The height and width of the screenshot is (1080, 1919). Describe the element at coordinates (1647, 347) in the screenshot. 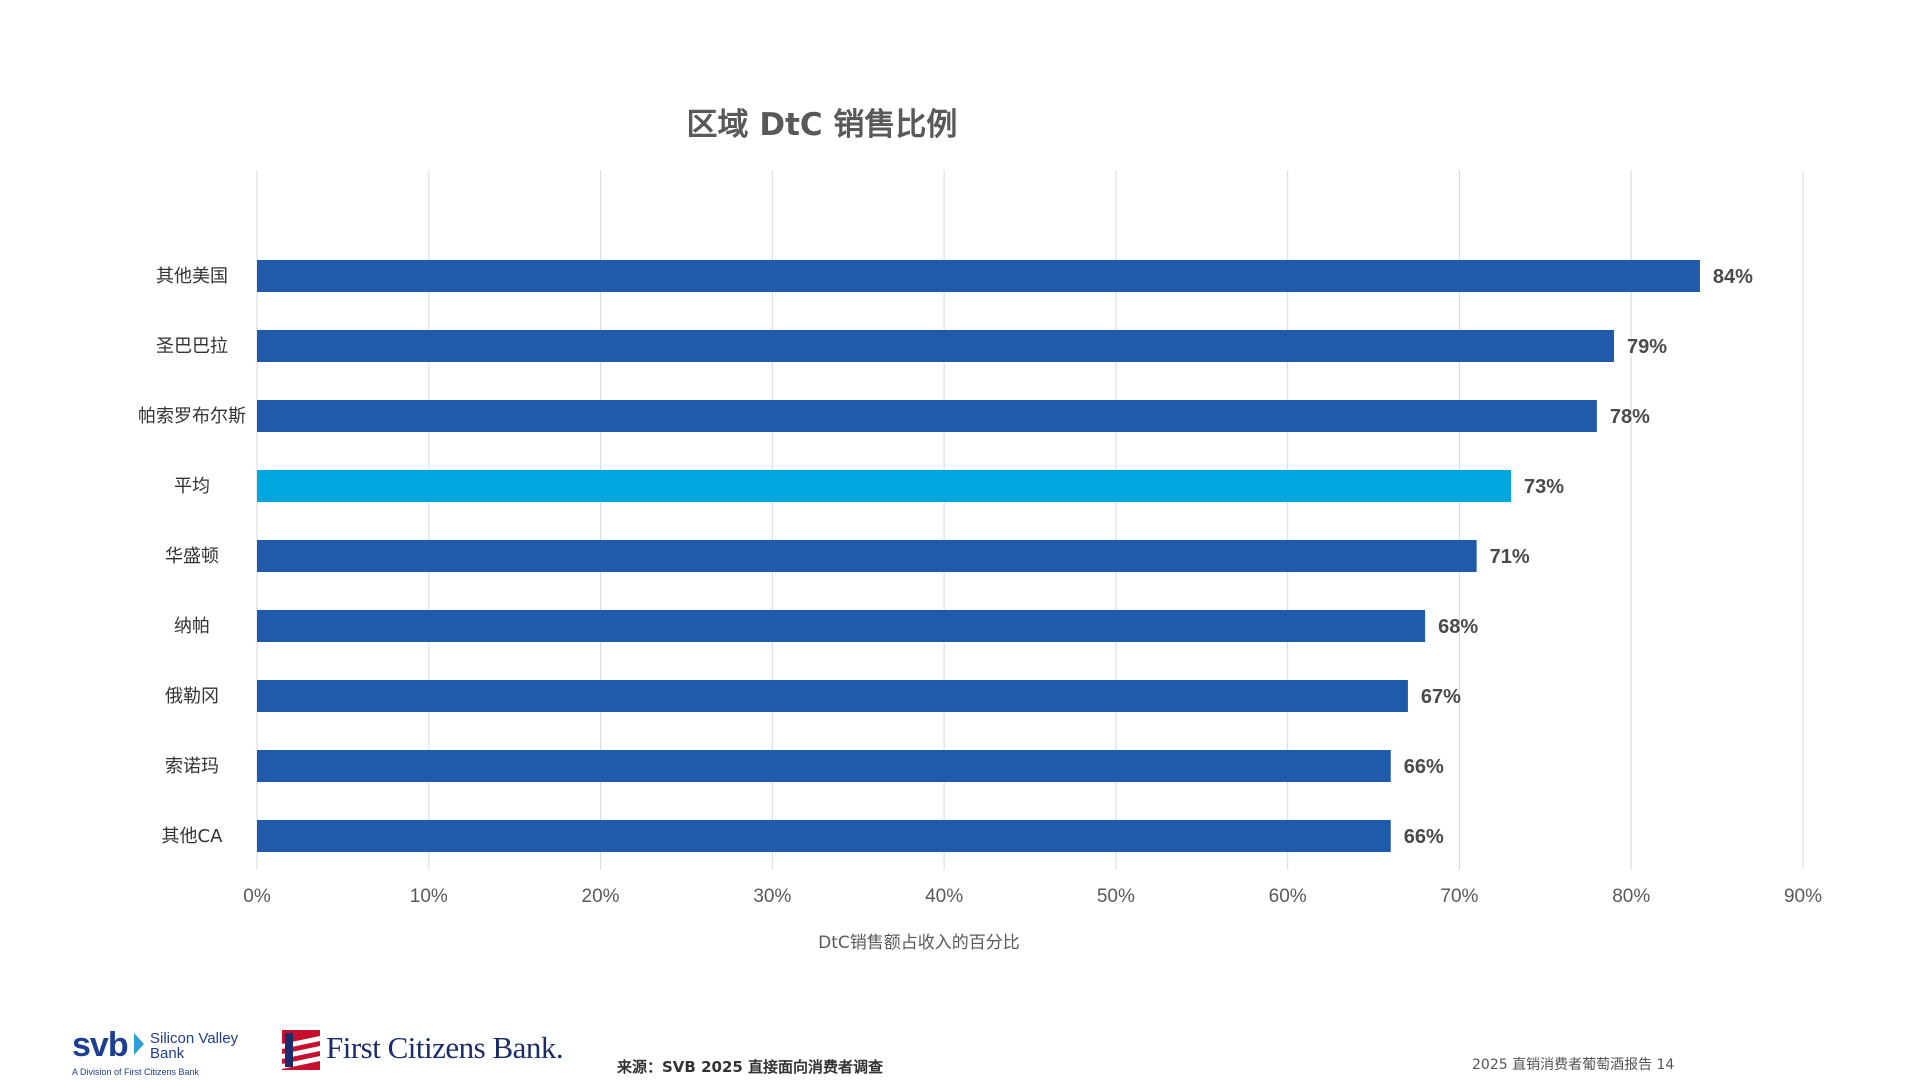

I see `value-label: 79%` at that location.